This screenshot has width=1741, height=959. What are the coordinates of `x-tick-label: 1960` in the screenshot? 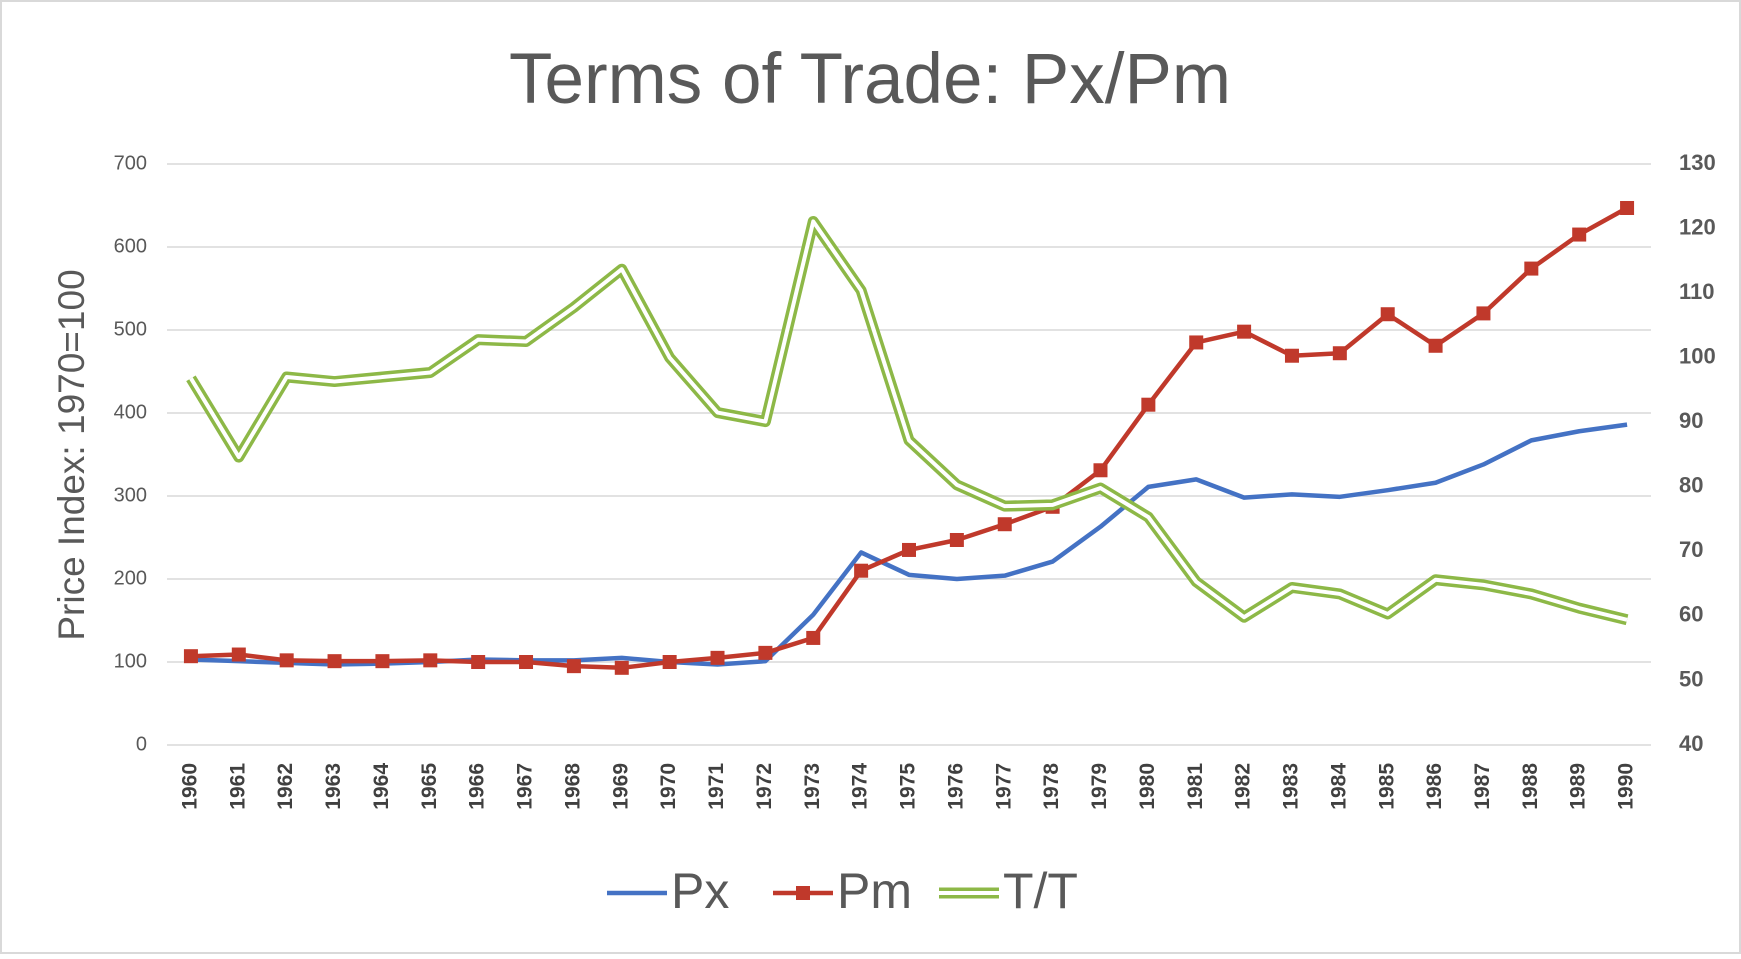 It's located at (189, 786).